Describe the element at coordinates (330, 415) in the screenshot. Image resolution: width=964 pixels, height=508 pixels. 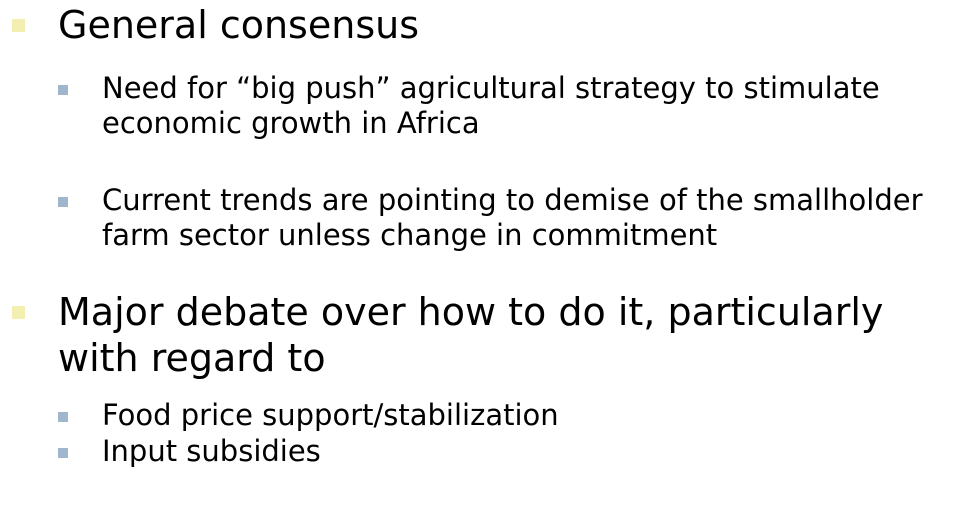
I see `sub-bullet-text: Food price support/stabilization` at that location.